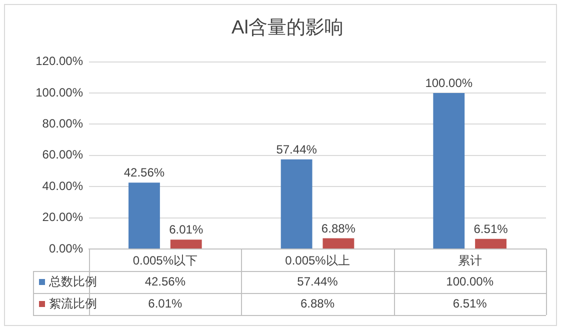 The width and height of the screenshot is (561, 330). What do you see at coordinates (296, 149) in the screenshot?
I see `text: 57.44%` at bounding box center [296, 149].